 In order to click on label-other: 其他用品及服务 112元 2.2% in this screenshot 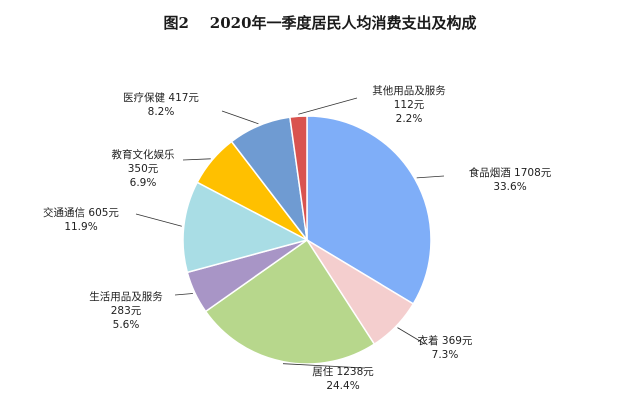, I will do `click(409, 104)`.